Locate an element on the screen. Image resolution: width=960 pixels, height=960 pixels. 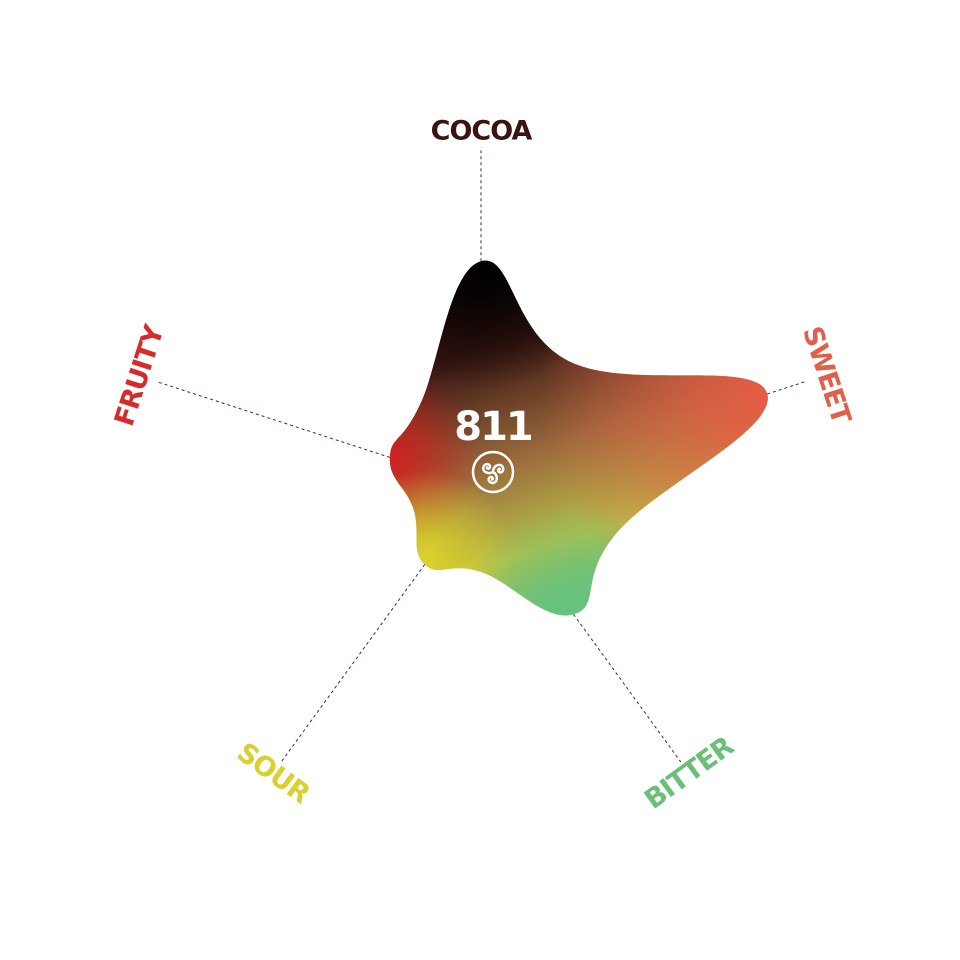
axis-label-sour: SOUR is located at coordinates (273, 773).